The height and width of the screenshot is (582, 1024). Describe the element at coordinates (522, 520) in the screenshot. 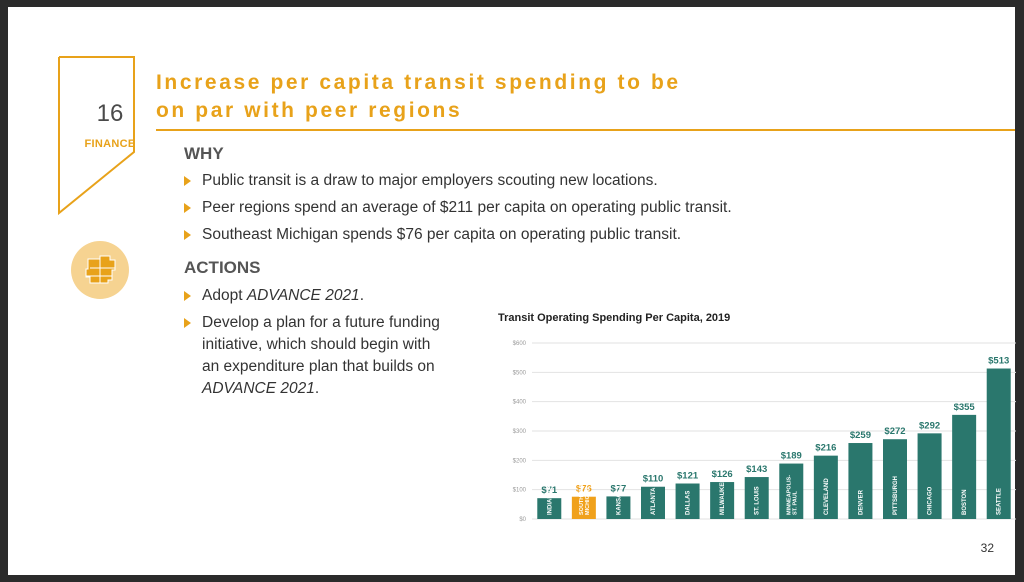

I see `y-tick-label: $0` at that location.